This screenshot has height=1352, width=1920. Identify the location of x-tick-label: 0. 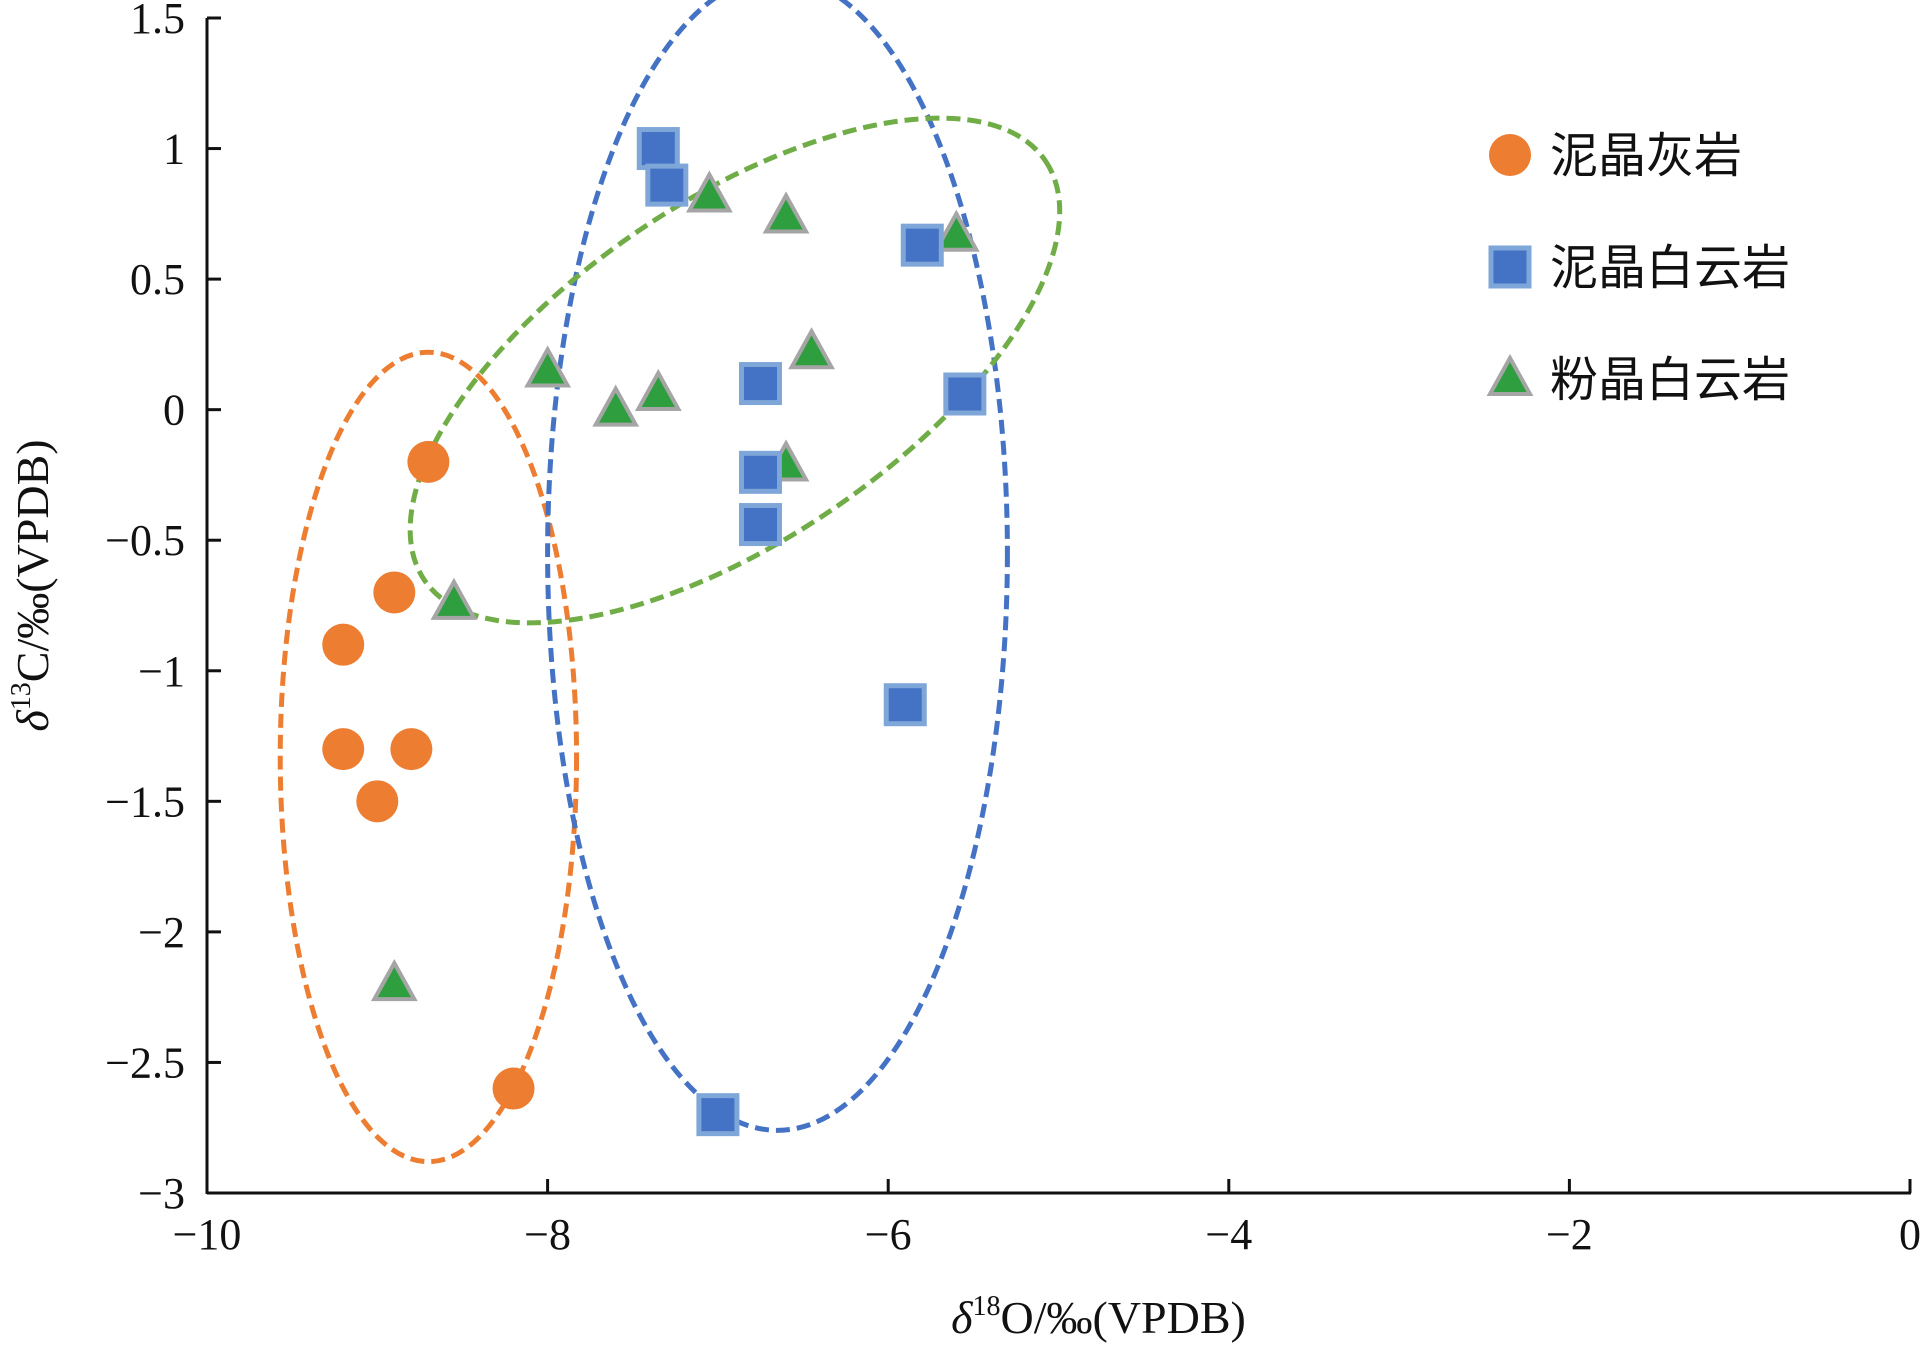
(1909, 1234).